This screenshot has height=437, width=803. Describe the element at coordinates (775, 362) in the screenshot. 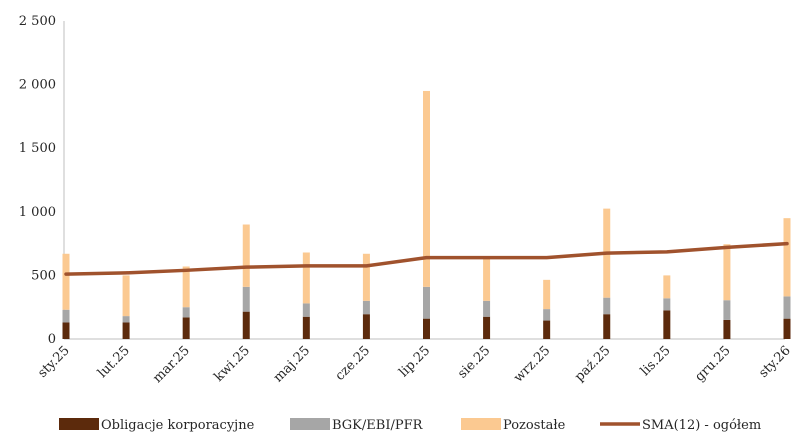

I see `x-tick-label: sty.26` at that location.